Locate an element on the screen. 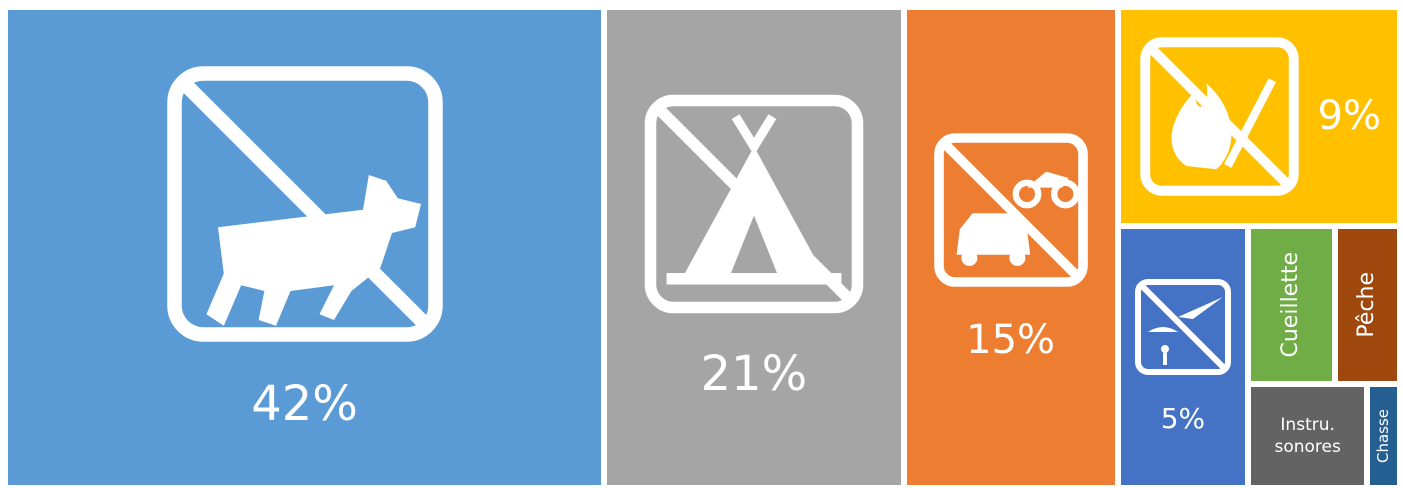  category-label: Cueillette is located at coordinates (1291, 305).